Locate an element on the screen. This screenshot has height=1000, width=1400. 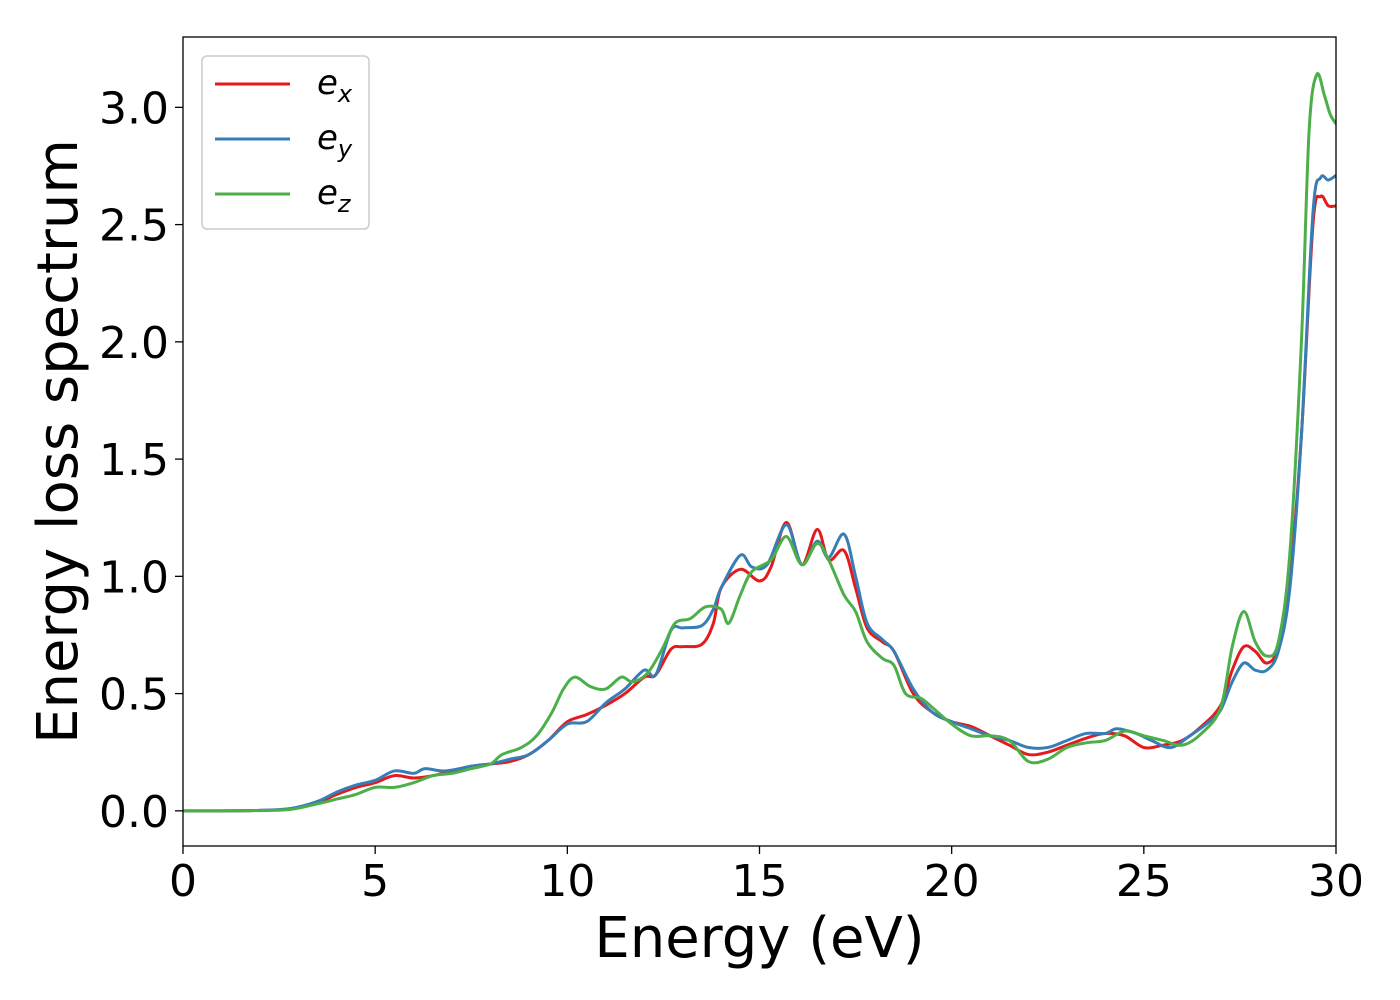
x-tick-label: 20 is located at coordinates (952, 881).